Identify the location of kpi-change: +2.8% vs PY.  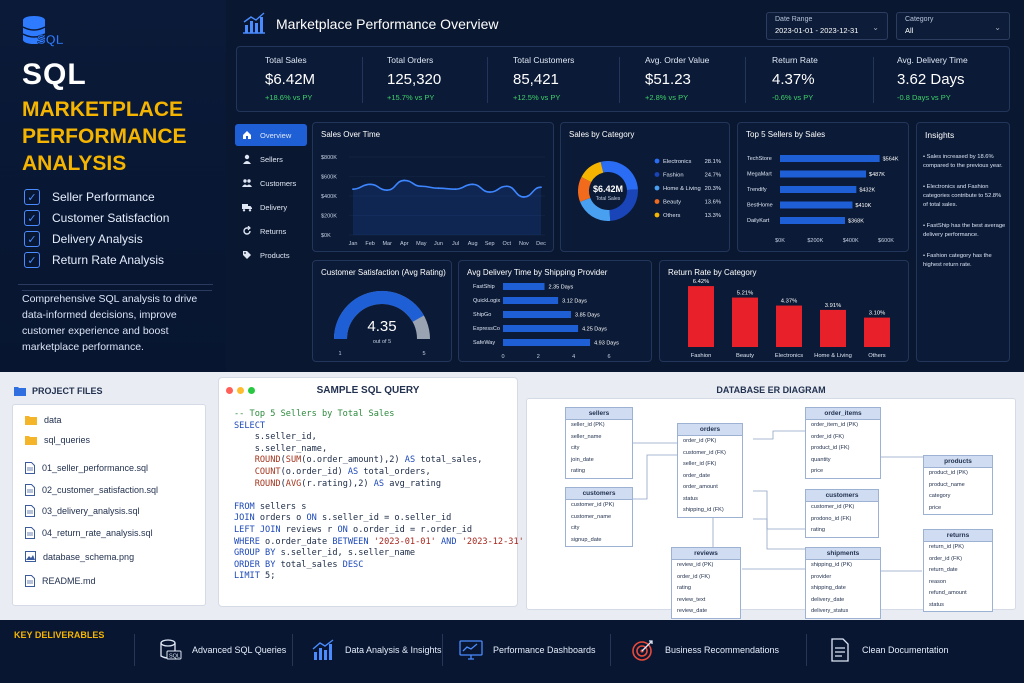
(667, 97).